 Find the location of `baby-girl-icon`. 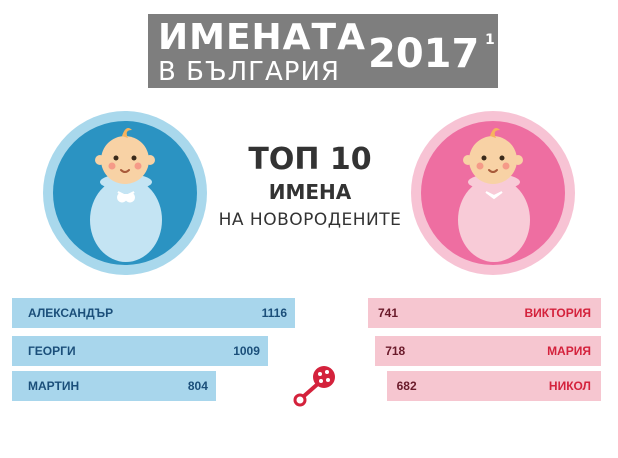

baby-girl-icon is located at coordinates (493, 193).